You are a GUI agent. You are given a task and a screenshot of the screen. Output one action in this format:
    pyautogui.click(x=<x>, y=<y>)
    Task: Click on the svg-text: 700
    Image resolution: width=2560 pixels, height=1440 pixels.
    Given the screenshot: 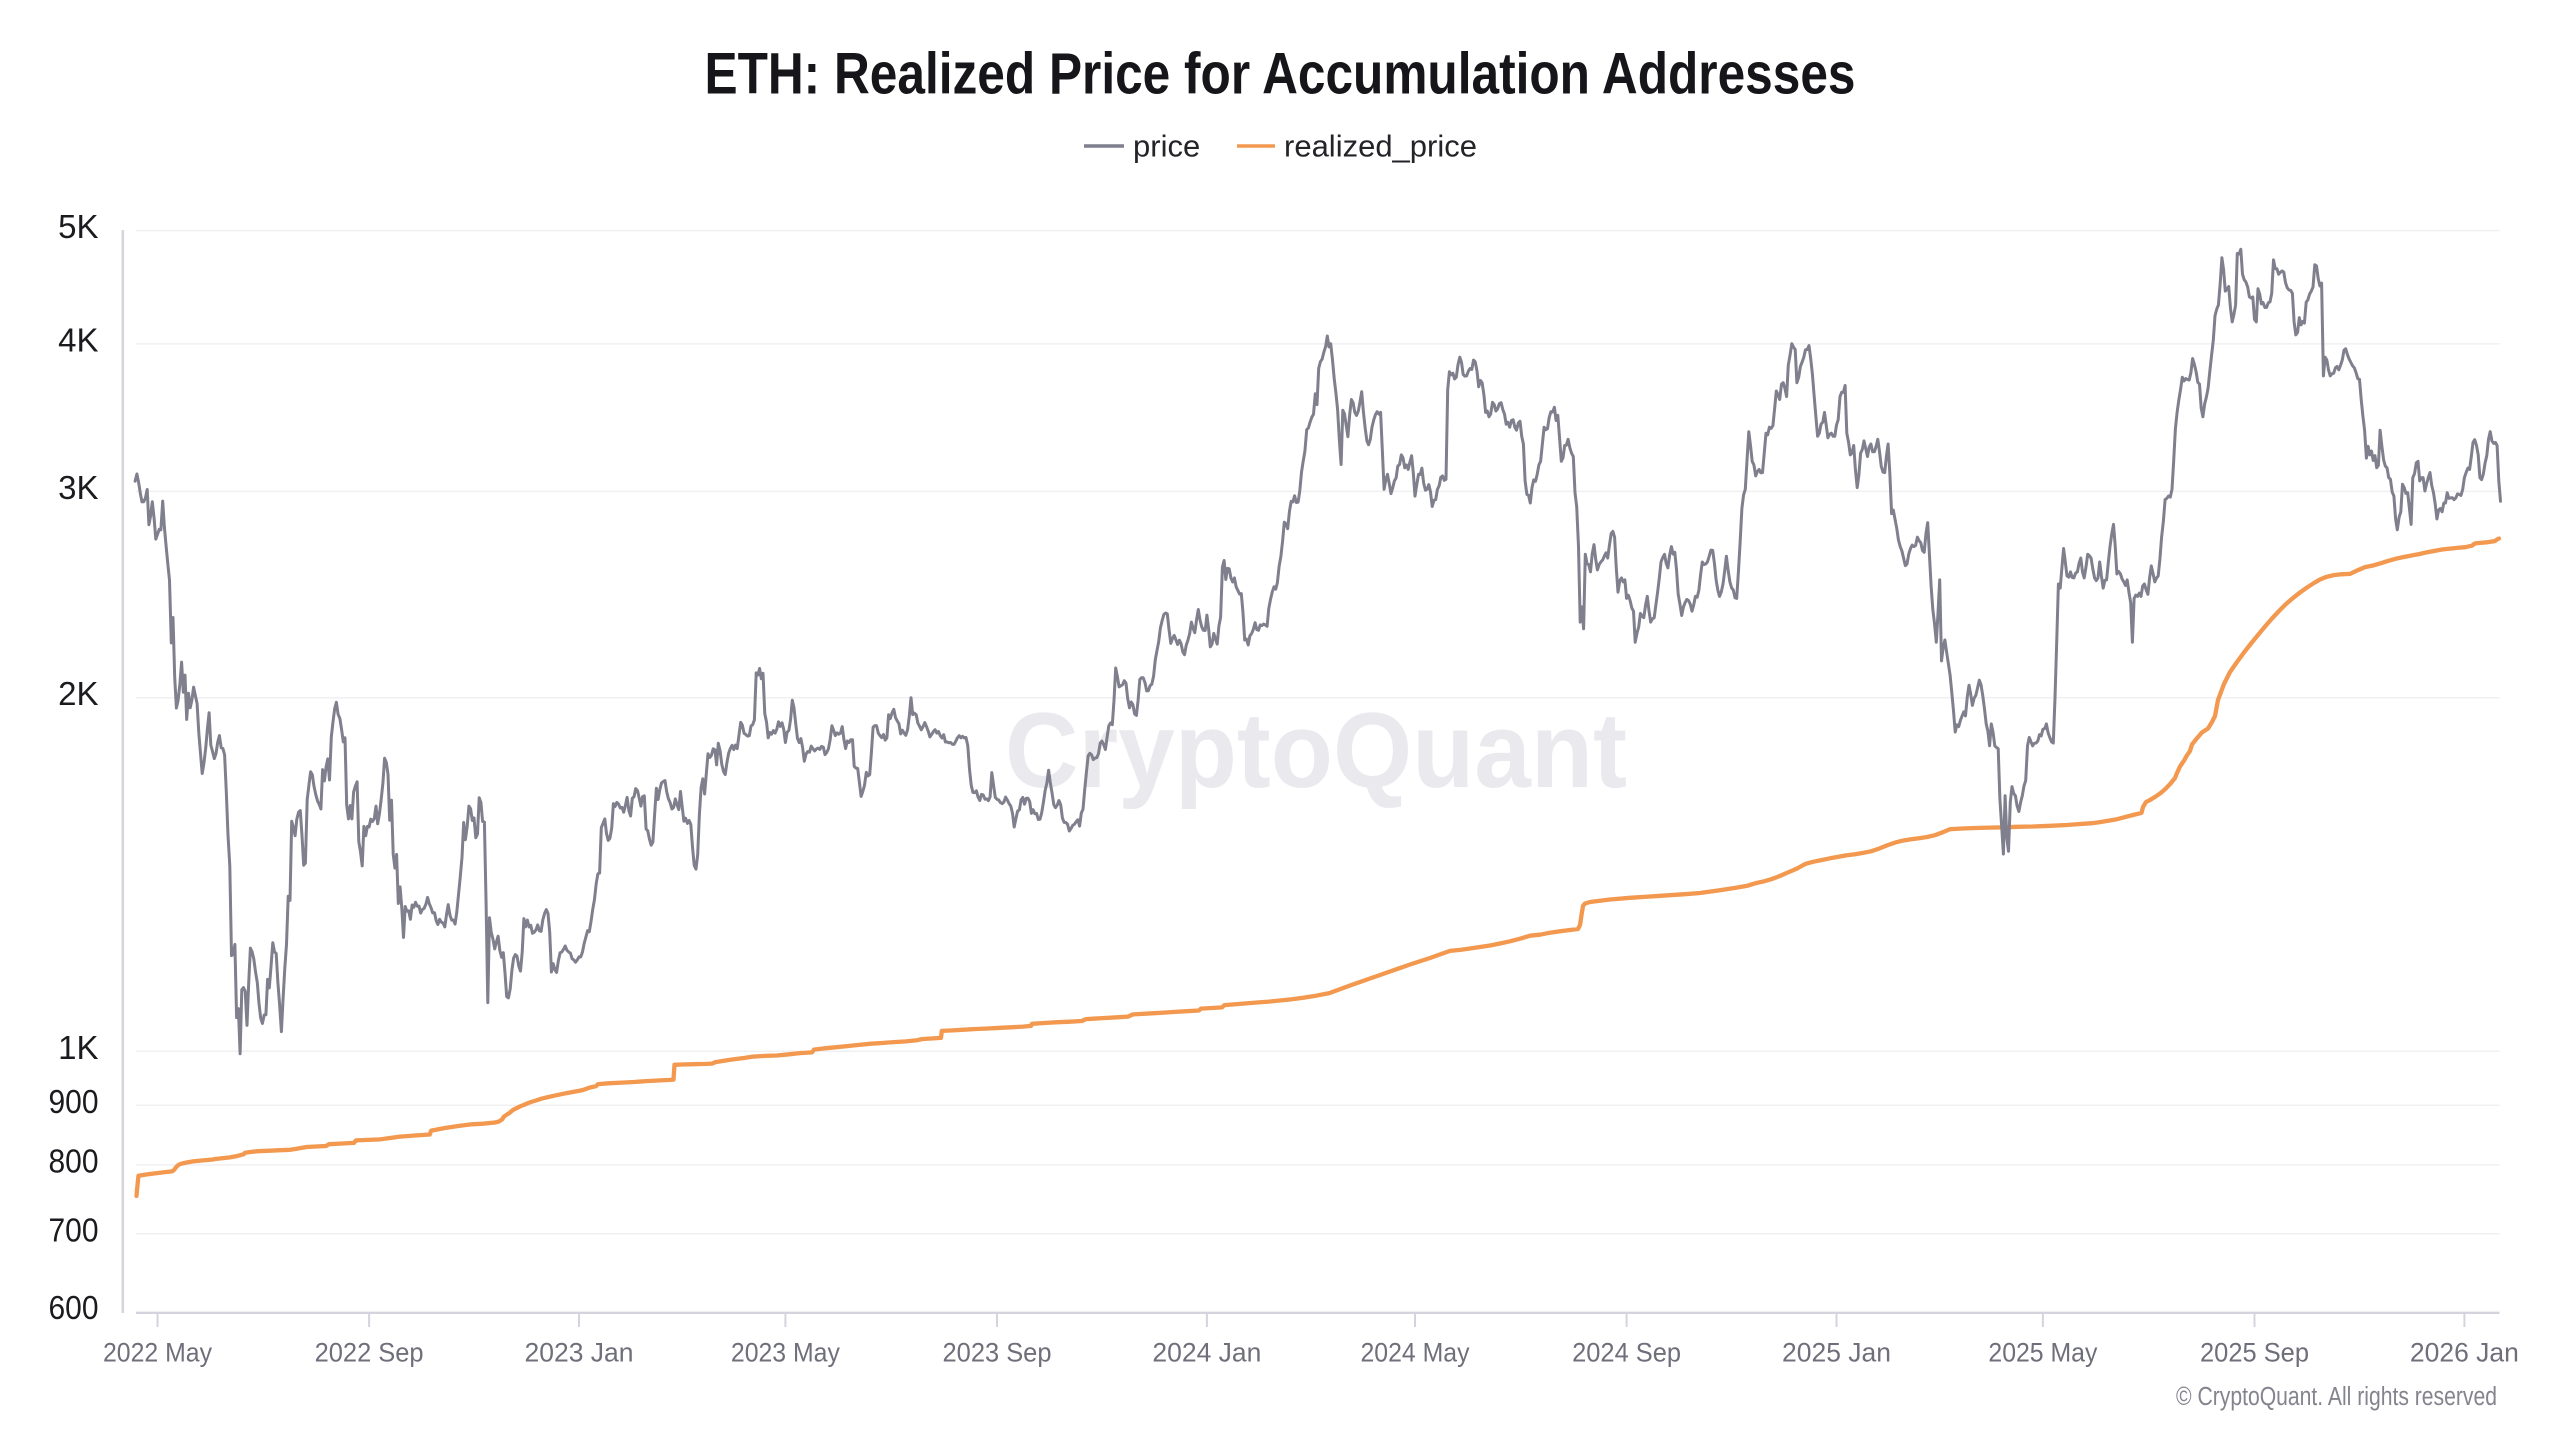 What is the action you would take?
    pyautogui.click(x=74, y=1229)
    